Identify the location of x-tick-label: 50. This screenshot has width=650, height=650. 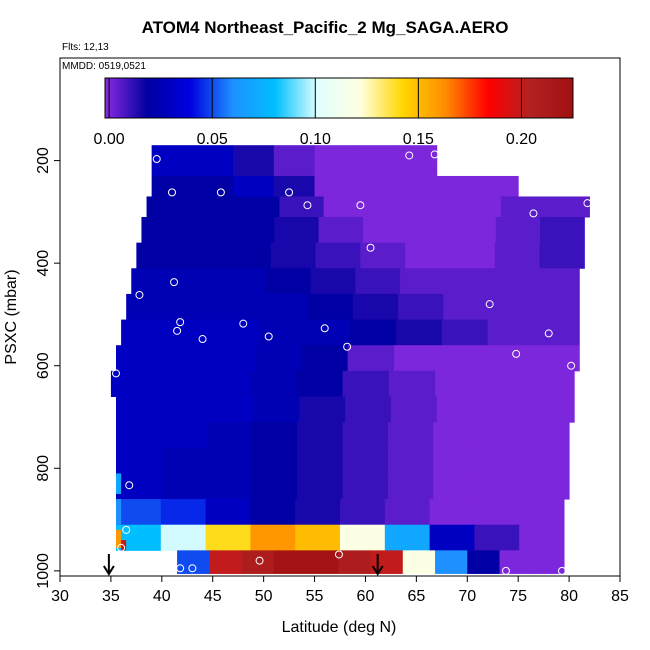
(264, 596).